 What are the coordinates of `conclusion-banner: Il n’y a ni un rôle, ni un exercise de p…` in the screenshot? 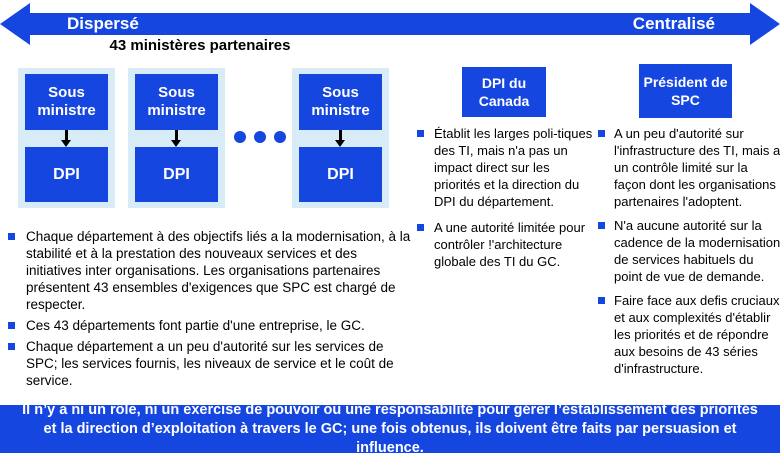 It's located at (390, 429).